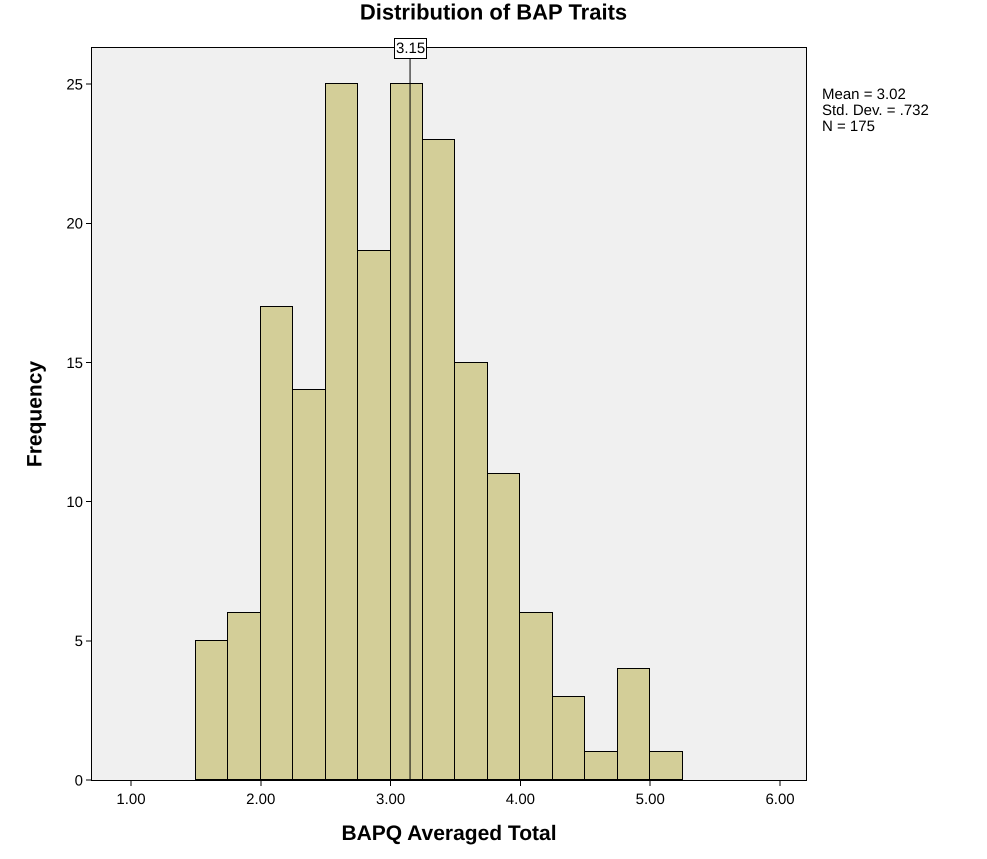 The height and width of the screenshot is (859, 987). I want to click on y-axis-title: Frequency, so click(34, 414).